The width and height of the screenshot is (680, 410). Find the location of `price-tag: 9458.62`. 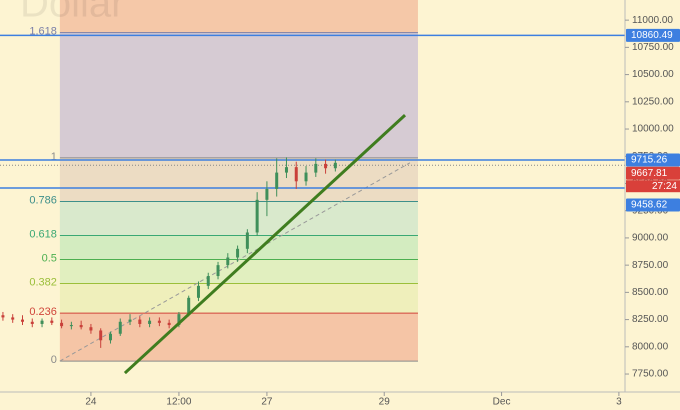

price-tag: 9458.62 is located at coordinates (649, 205).